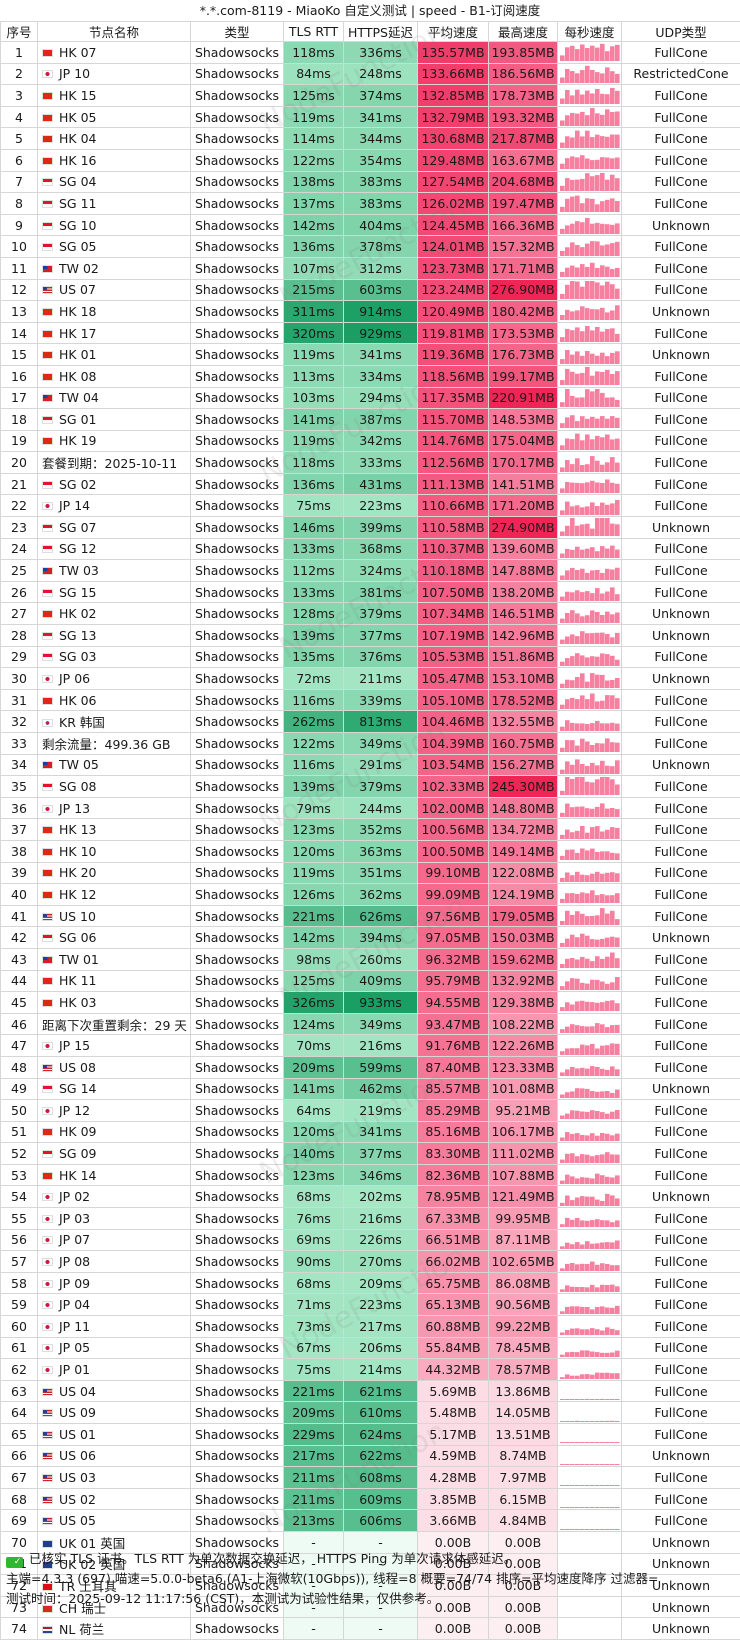 The width and height of the screenshot is (740, 1640). What do you see at coordinates (19, 1629) in the screenshot?
I see `row-index: 74` at bounding box center [19, 1629].